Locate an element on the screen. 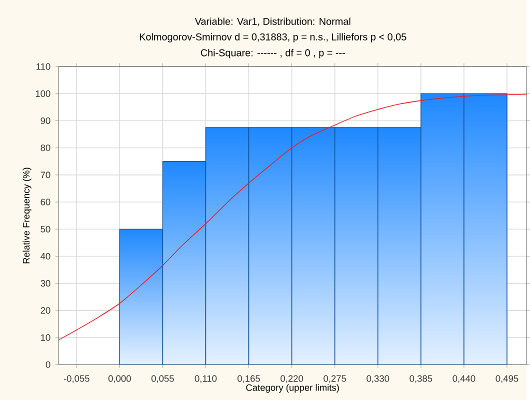  chart-title: Variable: Var1, Distribution: Normal is located at coordinates (272, 21).